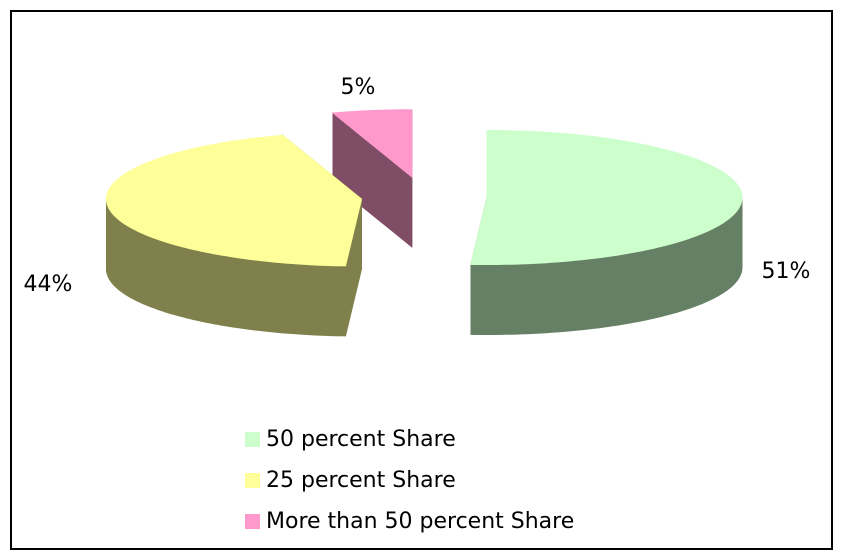 Image resolution: width=843 pixels, height=560 pixels. I want to click on legend-label: More than 50 percent Share, so click(420, 521).